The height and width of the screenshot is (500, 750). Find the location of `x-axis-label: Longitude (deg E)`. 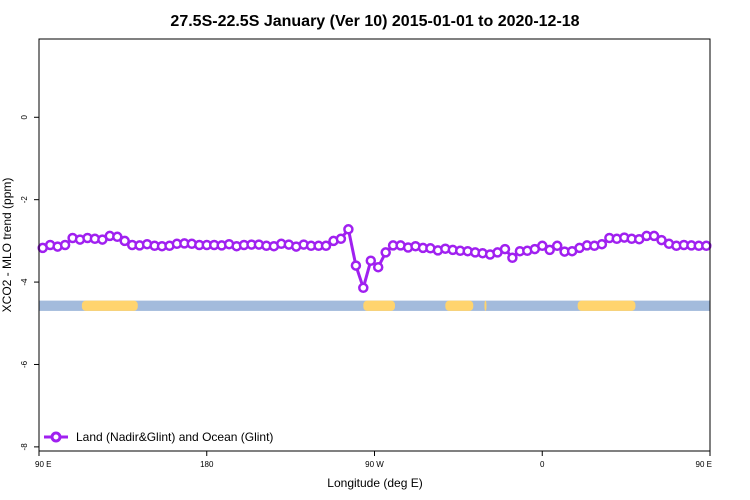

x-axis-label: Longitude (deg E) is located at coordinates (374, 483).